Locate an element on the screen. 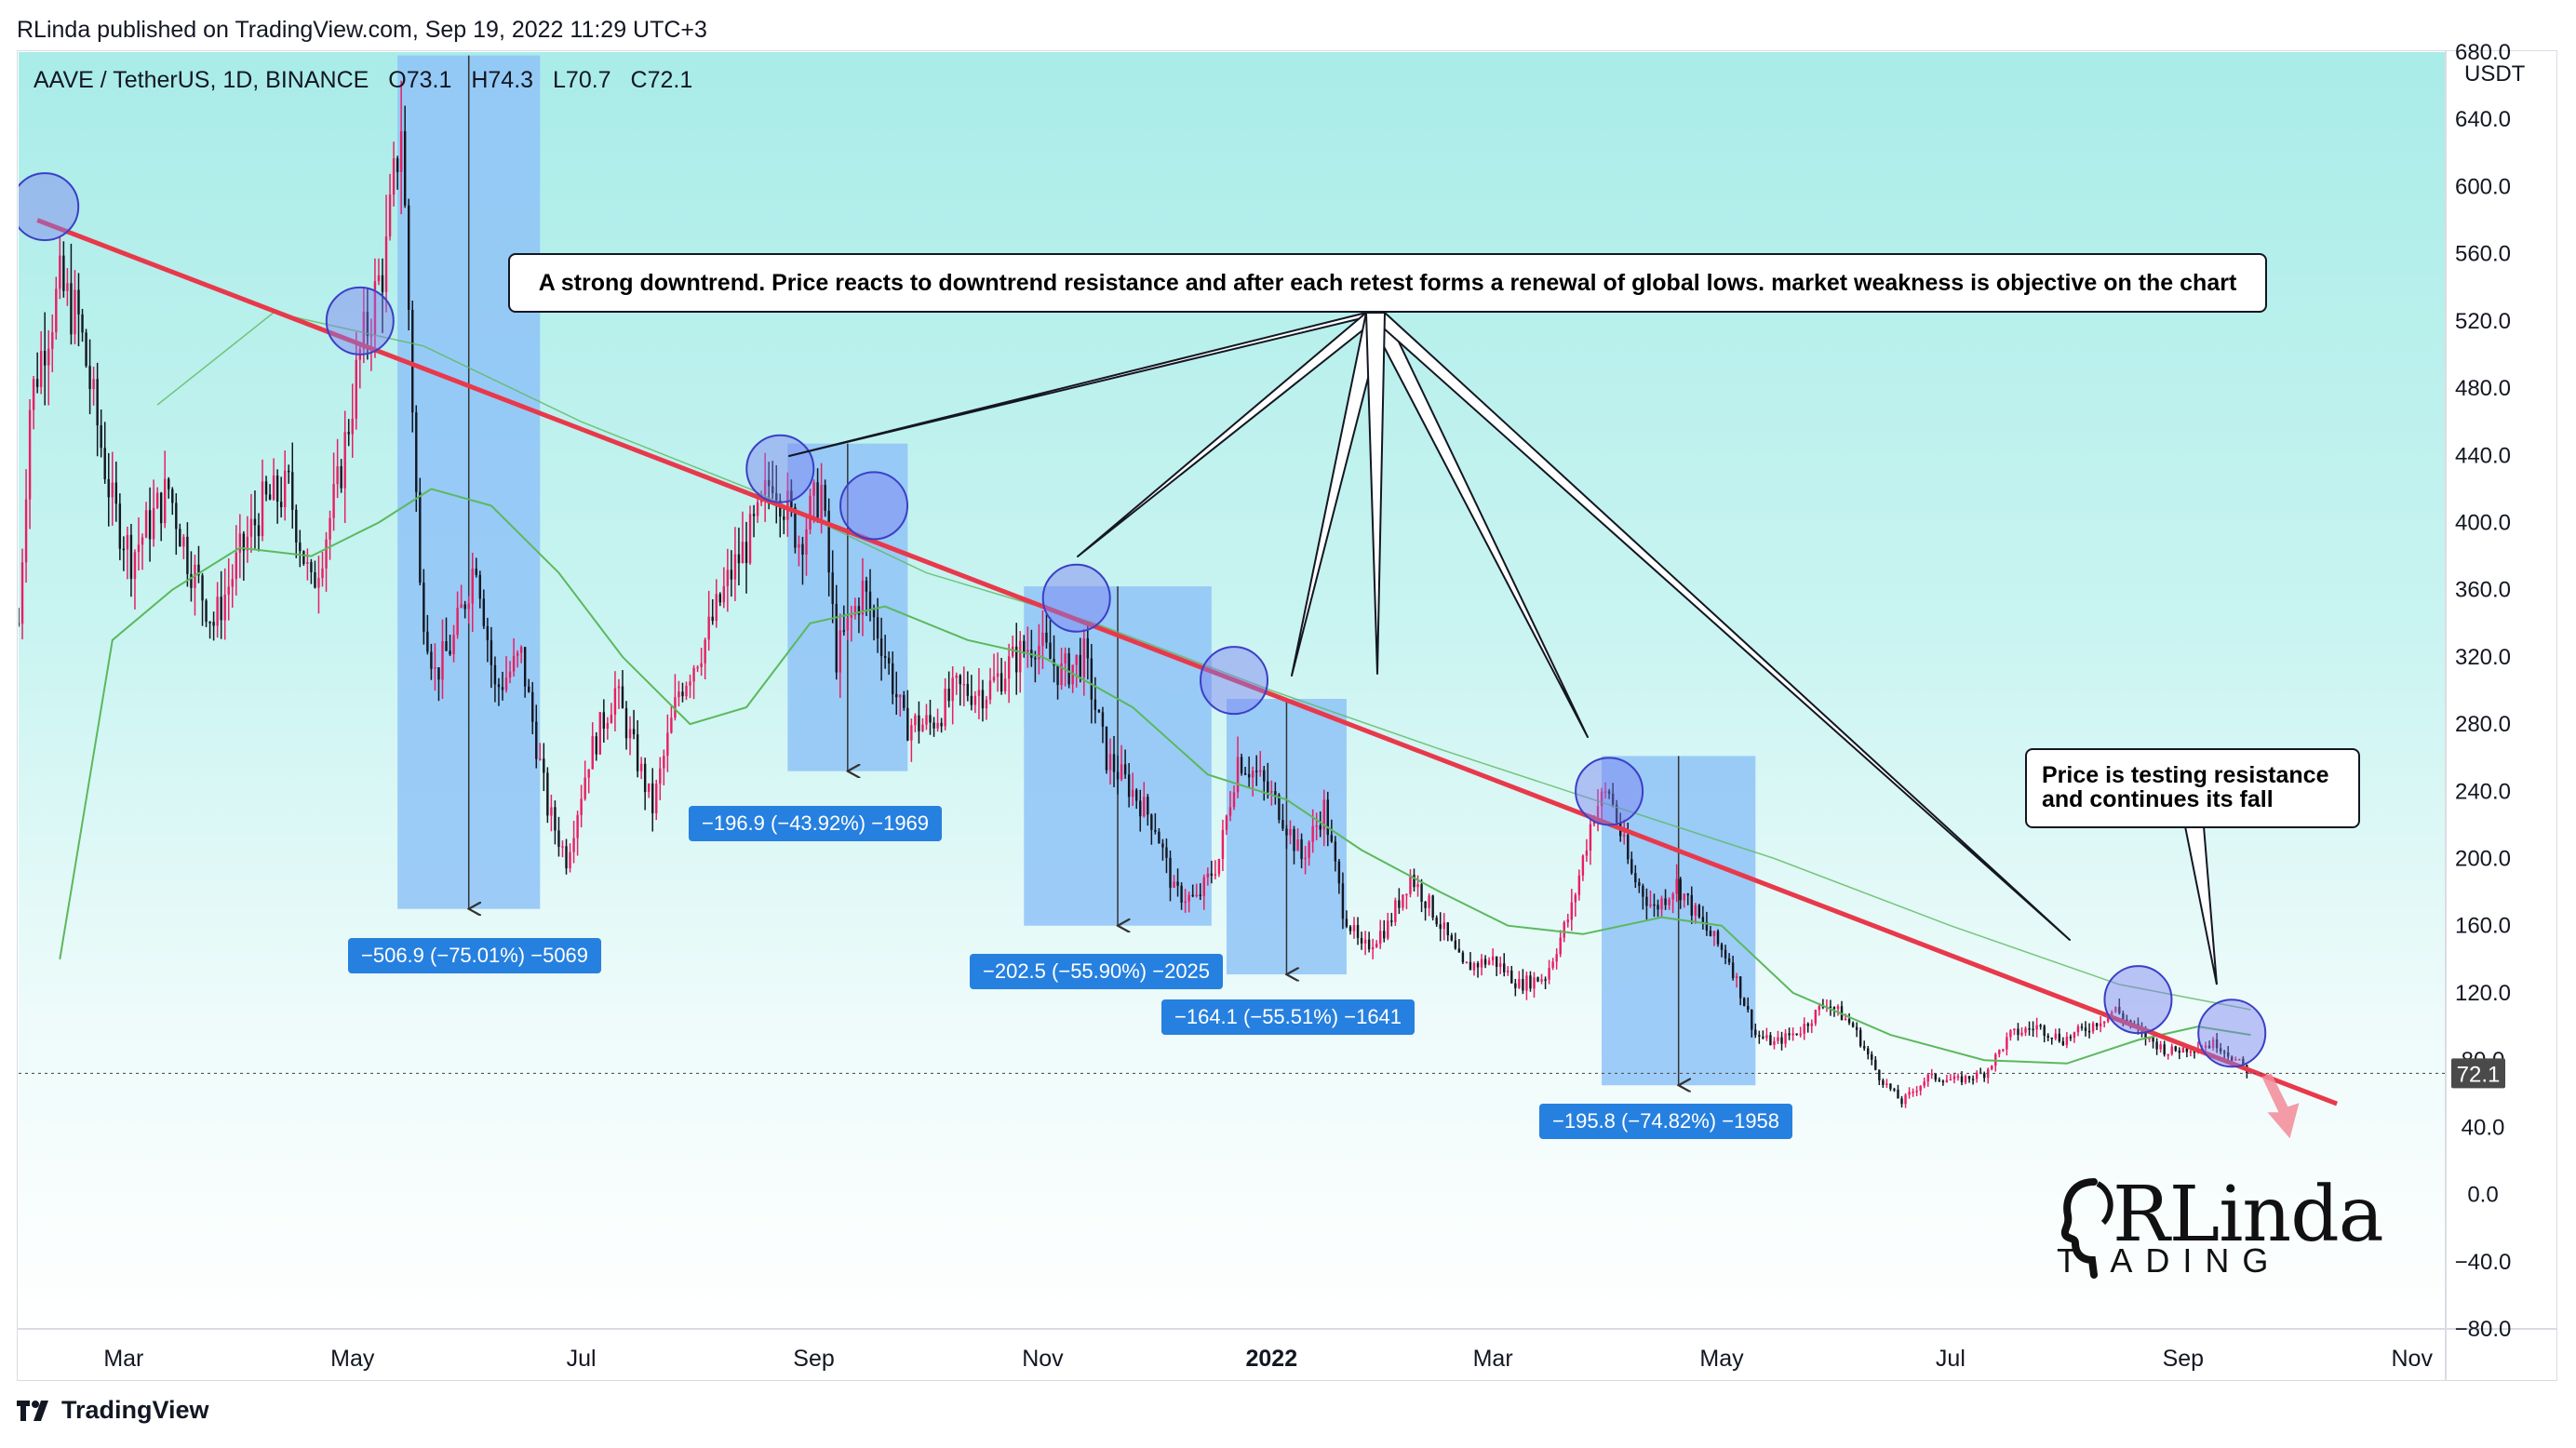 The width and height of the screenshot is (2576, 1448). price-axis-currency: USDT is located at coordinates (2495, 74).